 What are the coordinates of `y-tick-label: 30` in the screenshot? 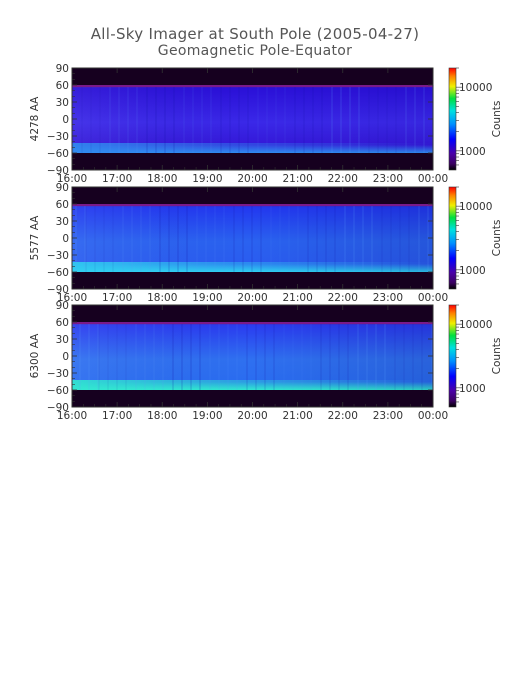 It's located at (62, 103).